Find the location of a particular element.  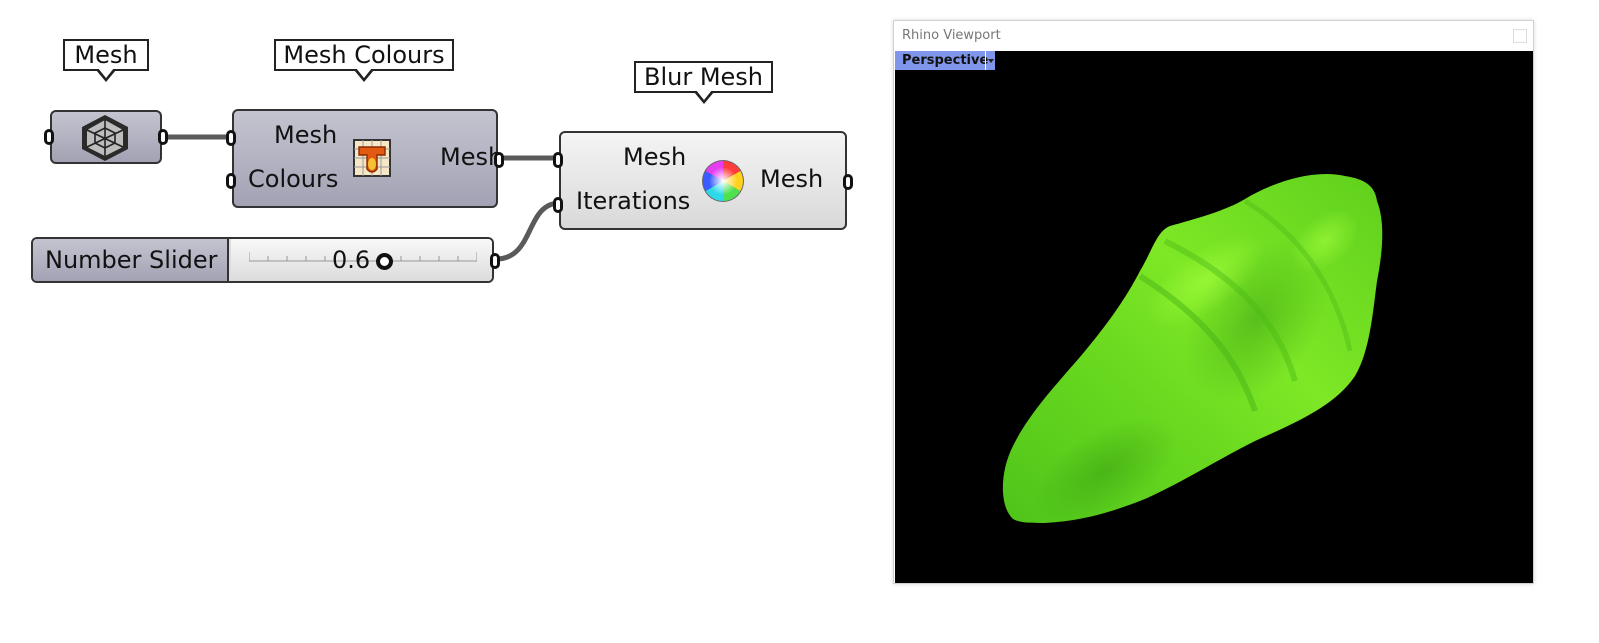

number-slider-handle is located at coordinates (384, 261).